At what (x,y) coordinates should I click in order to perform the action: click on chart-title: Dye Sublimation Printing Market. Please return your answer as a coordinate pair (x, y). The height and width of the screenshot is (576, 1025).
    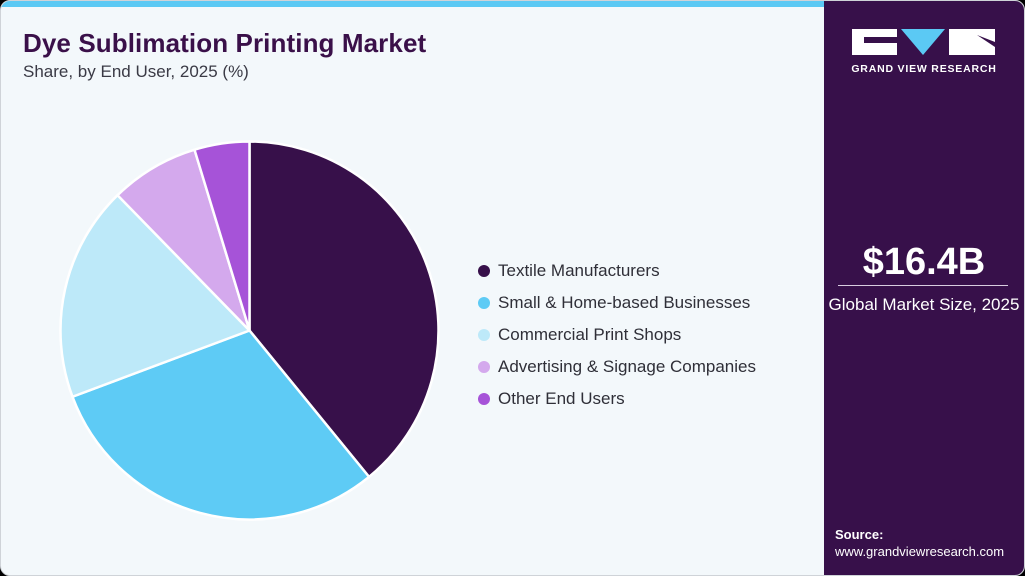
    Looking at the image, I should click on (225, 43).